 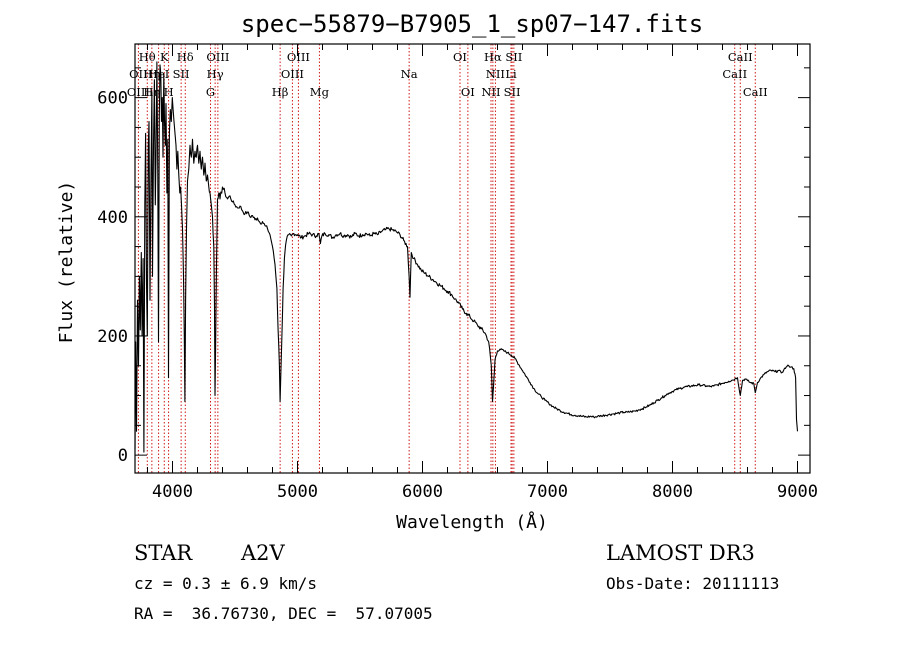 I want to click on x-tick-label: 7000, so click(x=547, y=492).